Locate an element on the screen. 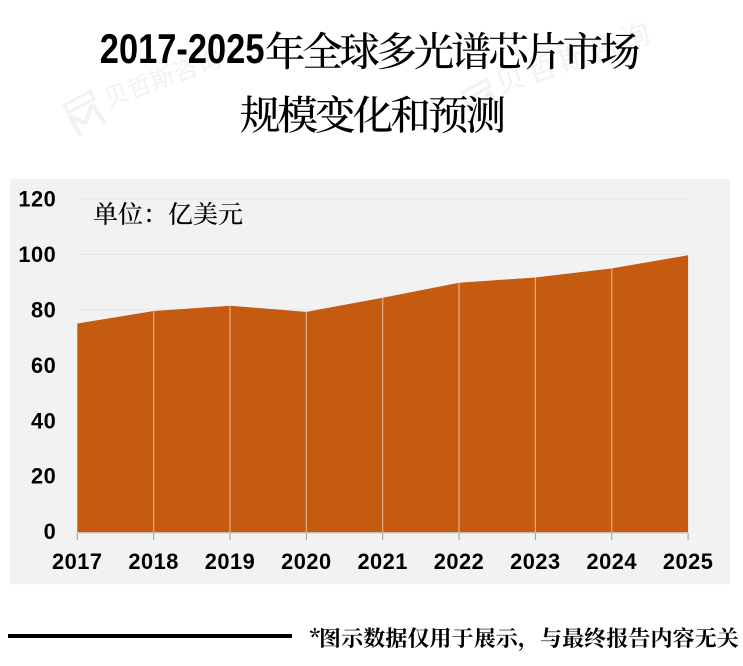 The width and height of the screenshot is (743, 666). svg-text: 100 is located at coordinates (37, 254).